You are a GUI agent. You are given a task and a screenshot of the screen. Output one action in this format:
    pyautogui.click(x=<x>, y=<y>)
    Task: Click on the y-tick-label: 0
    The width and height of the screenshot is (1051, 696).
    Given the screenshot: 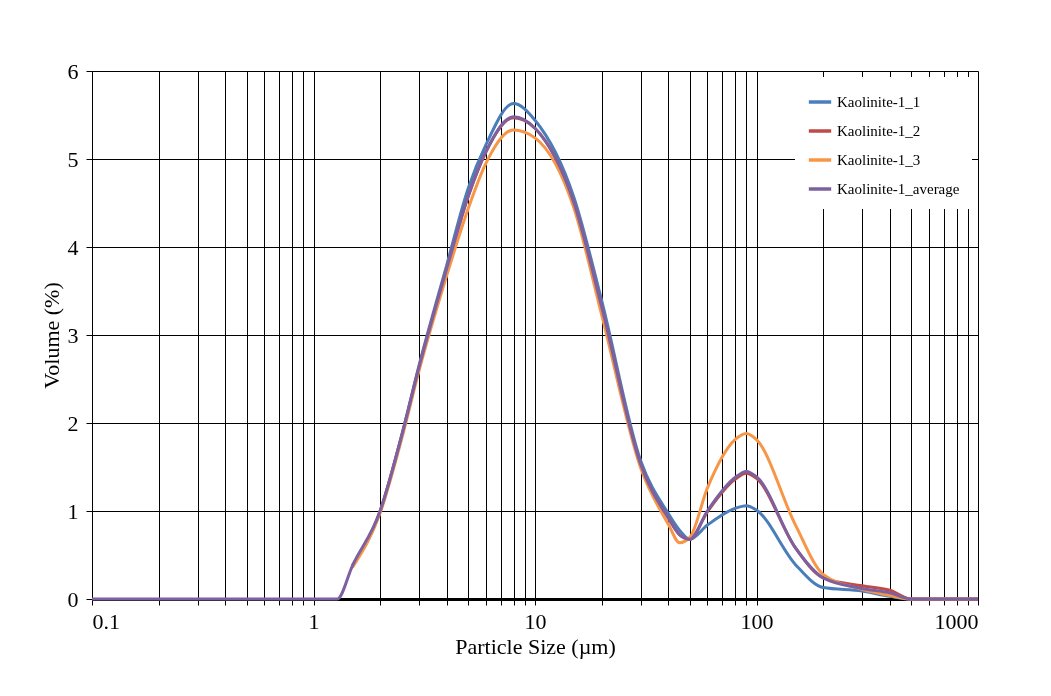 What is the action you would take?
    pyautogui.click(x=73, y=599)
    